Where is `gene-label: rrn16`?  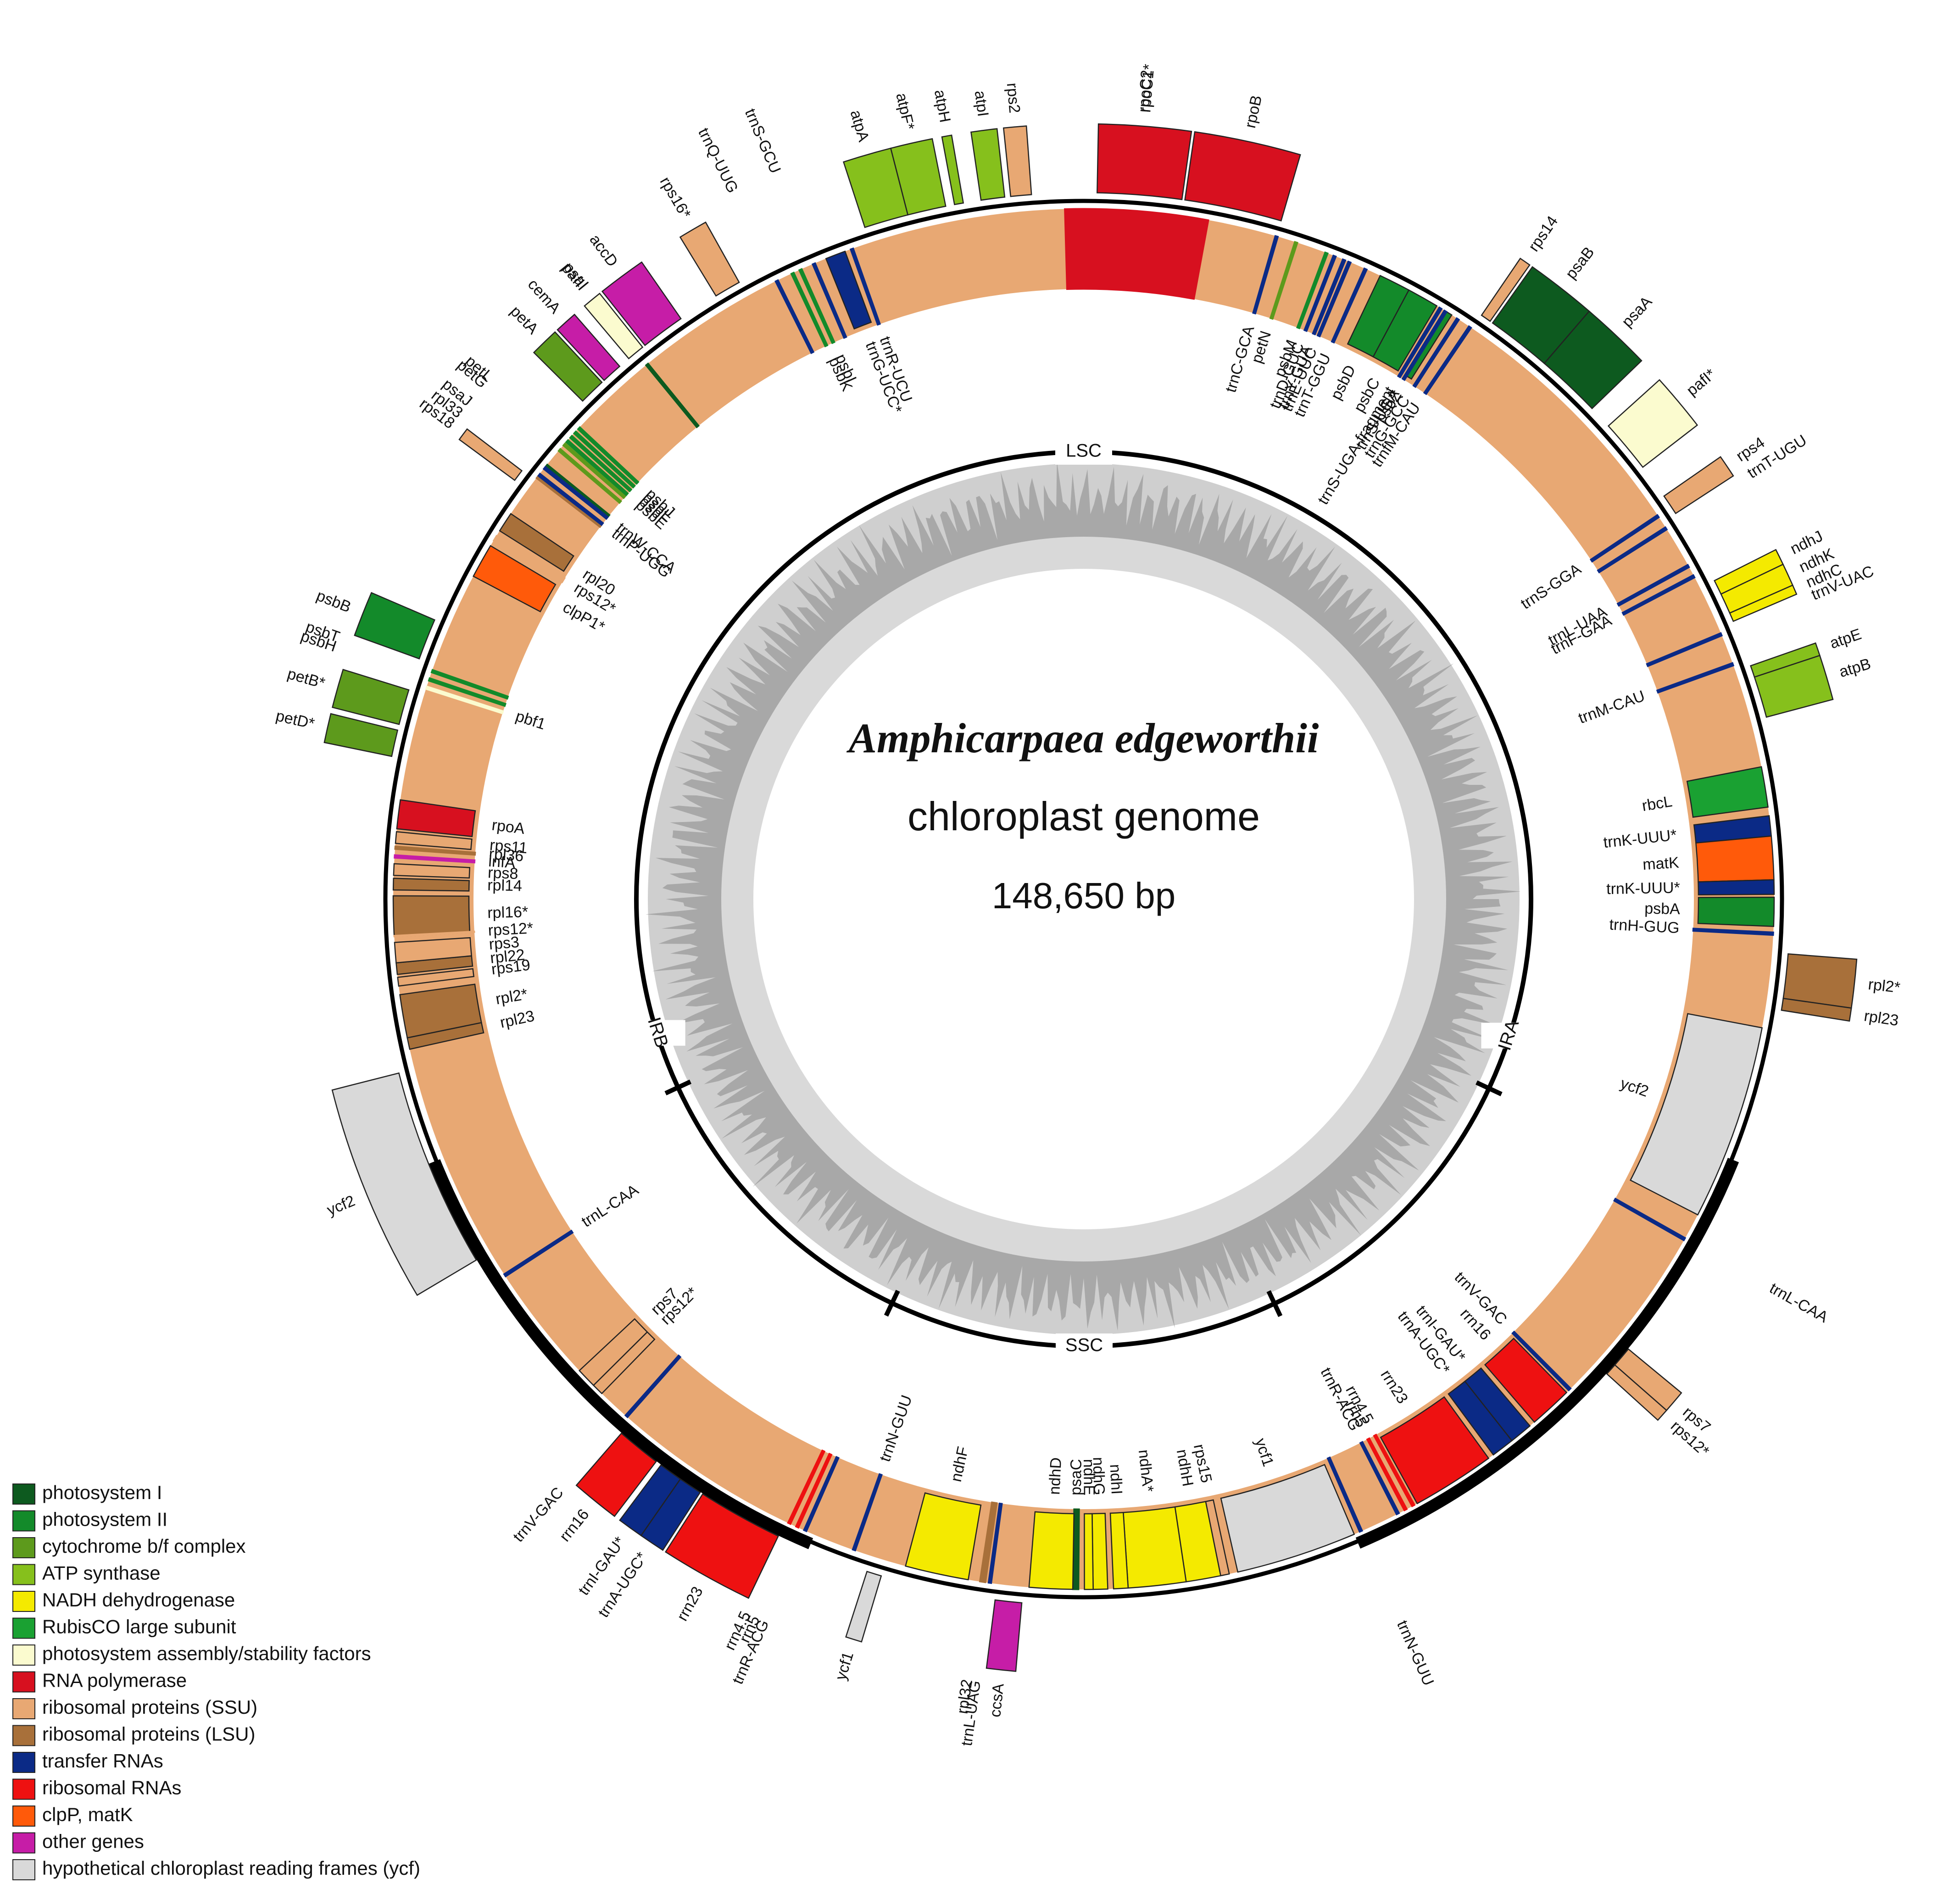
gene-label: rrn16 is located at coordinates (574, 1526).